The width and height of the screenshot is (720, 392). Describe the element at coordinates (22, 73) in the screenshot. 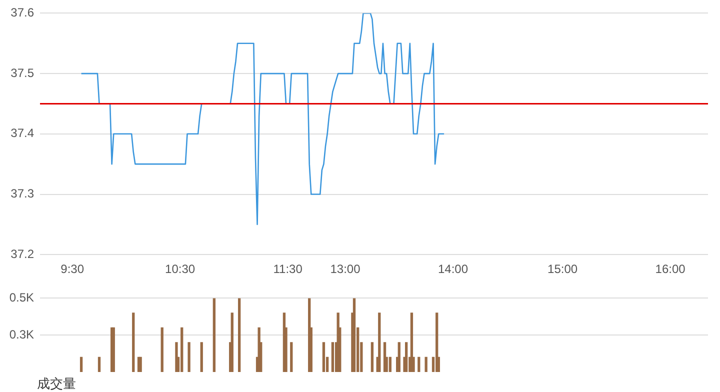

I see `y-tick-label: 37.5` at that location.